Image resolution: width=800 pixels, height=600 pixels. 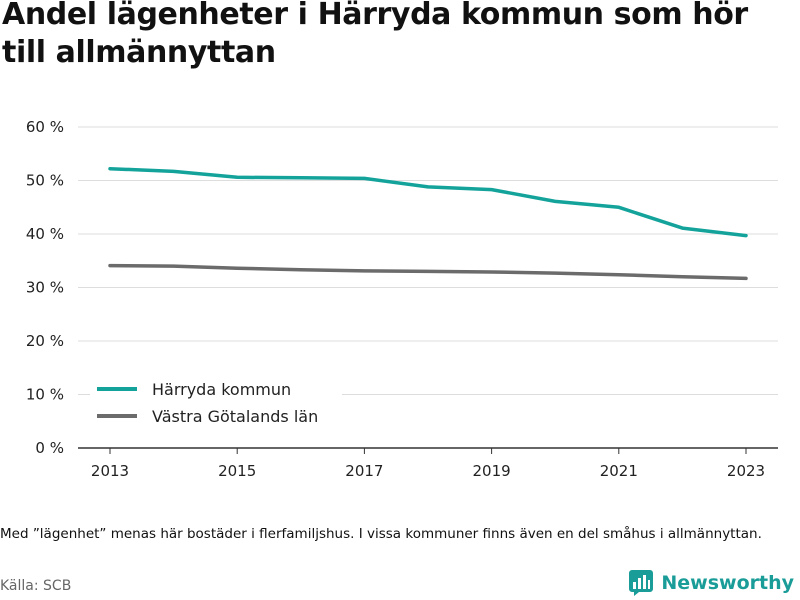 I want to click on x-tick-label: 2013, so click(x=110, y=471).